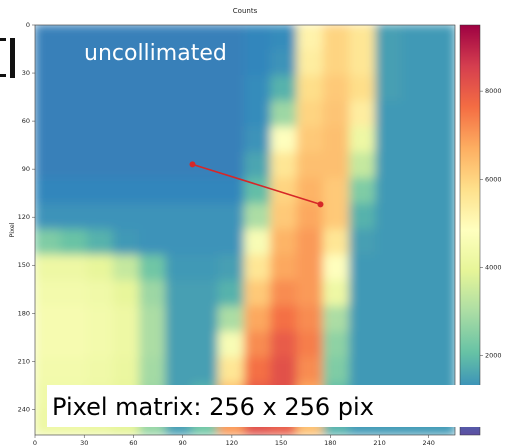 Image resolution: width=508 pixels, height=448 pixels. I want to click on y-tick-label: 150, so click(24, 265).